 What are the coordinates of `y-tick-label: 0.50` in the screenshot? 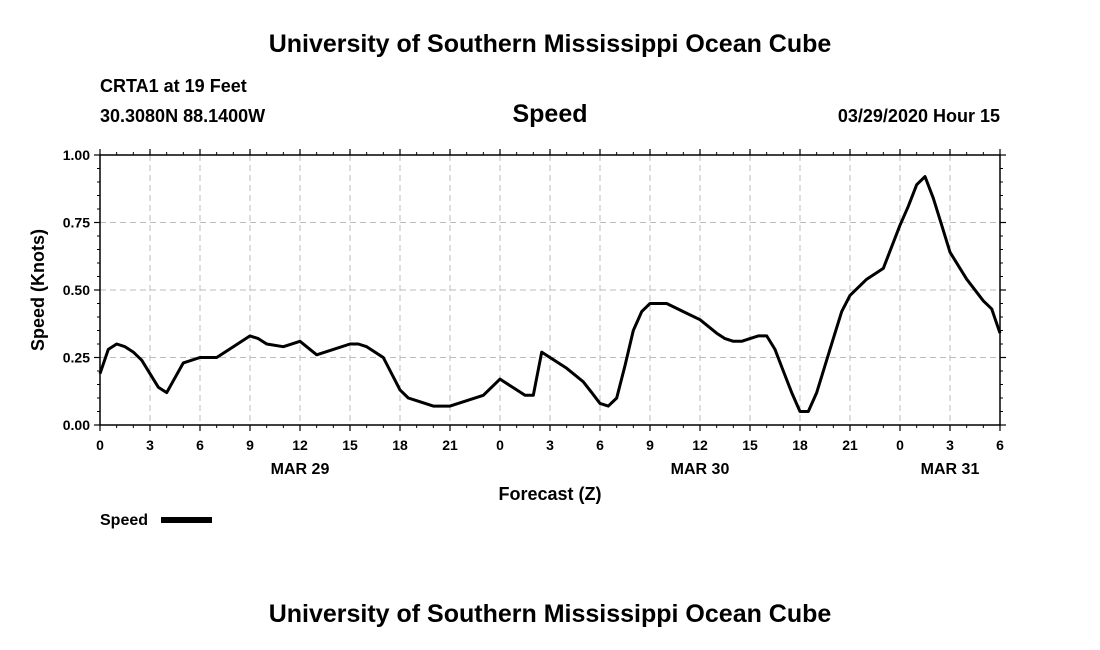 It's located at (76, 290).